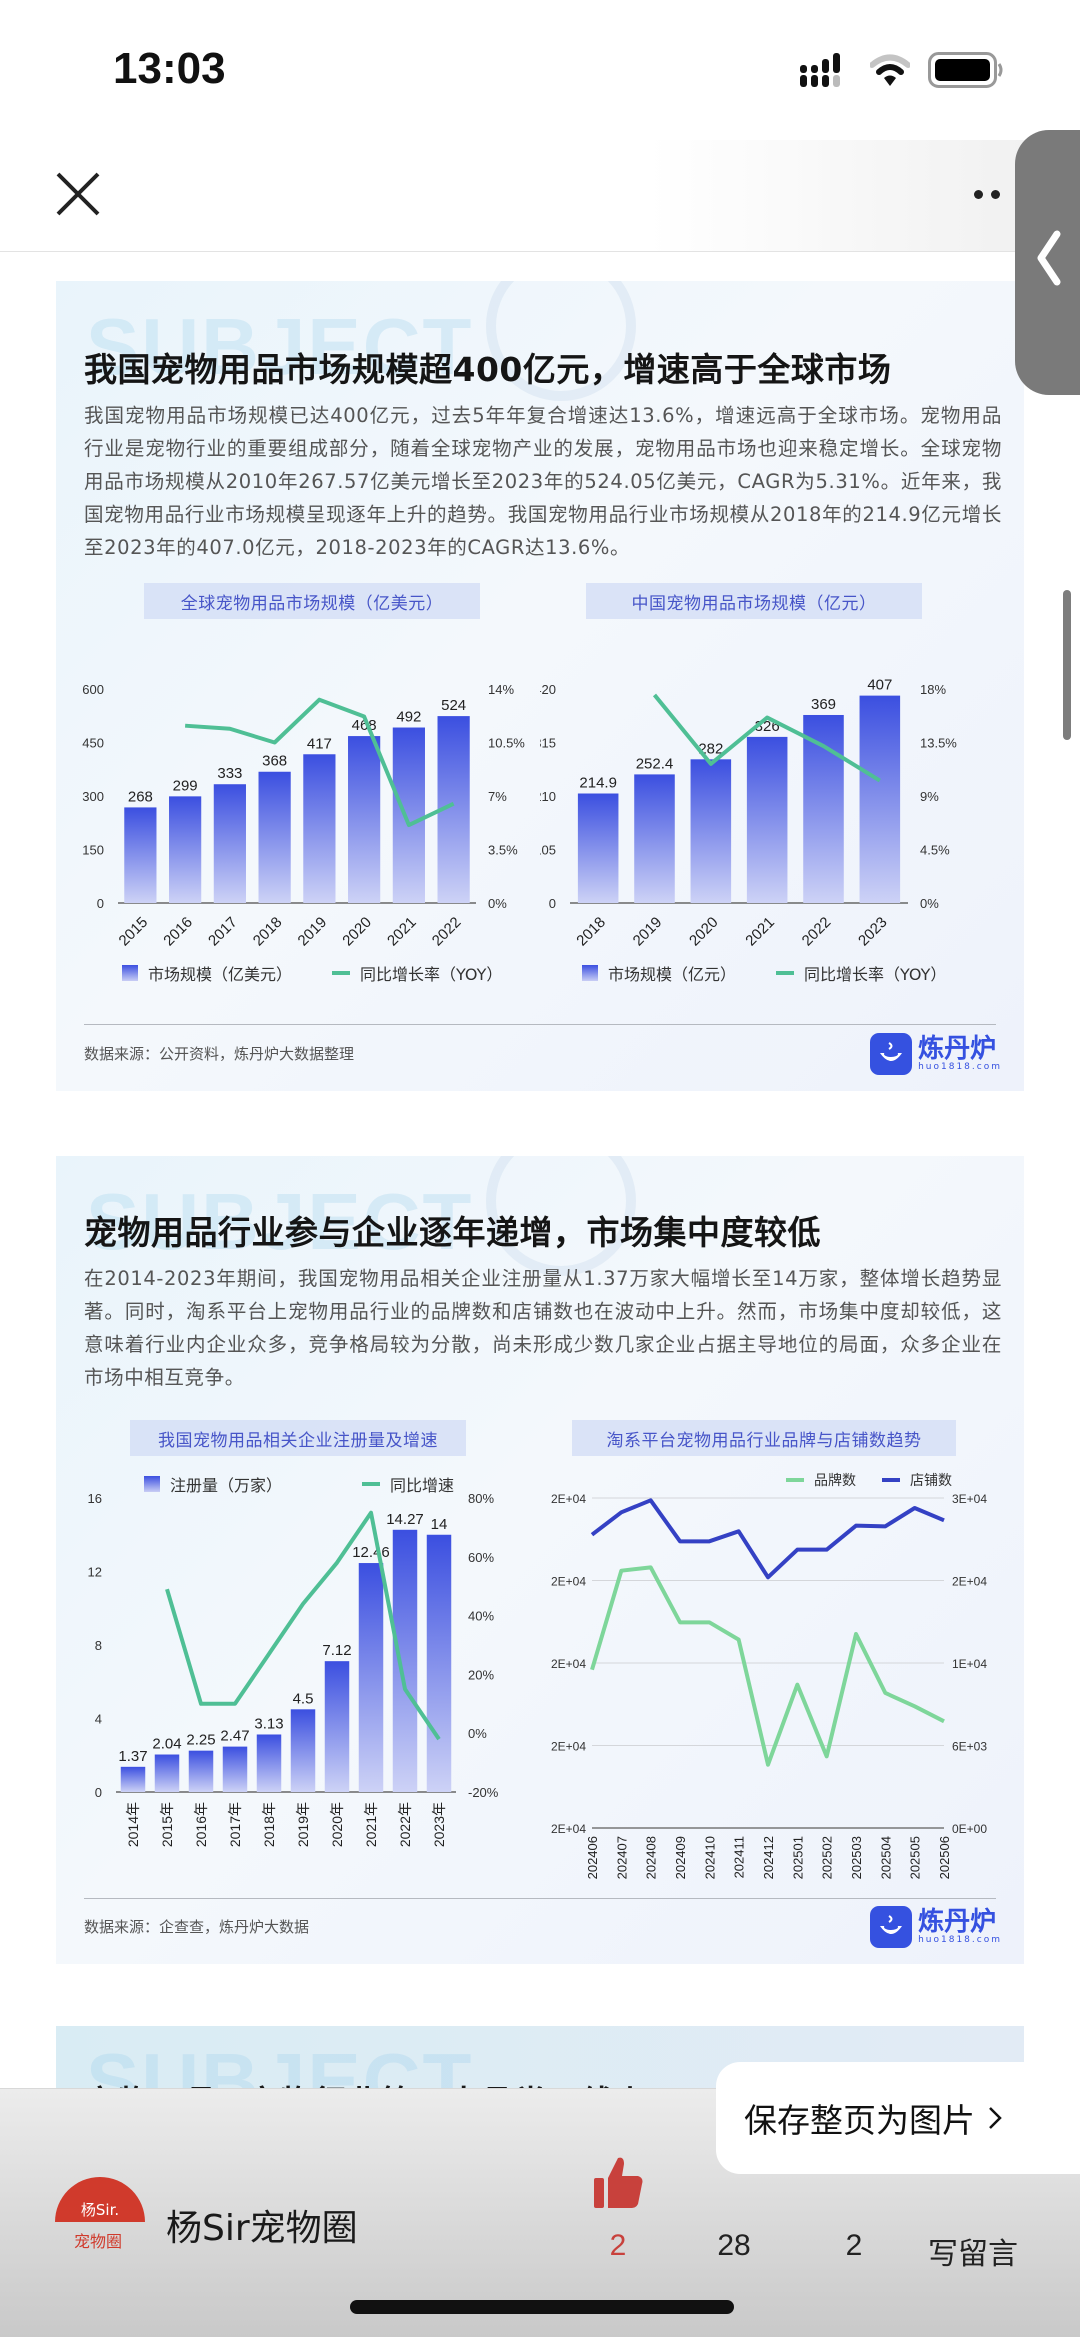 This screenshot has height=2337, width=1080. Describe the element at coordinates (497, 796) in the screenshot. I see `svg-text: 7%` at that location.